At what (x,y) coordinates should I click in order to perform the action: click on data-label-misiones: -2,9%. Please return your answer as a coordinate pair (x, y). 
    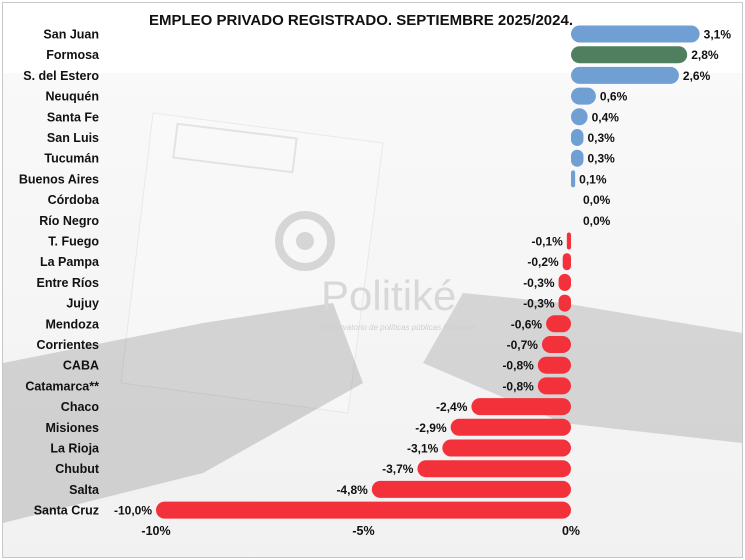
    Looking at the image, I should click on (431, 428).